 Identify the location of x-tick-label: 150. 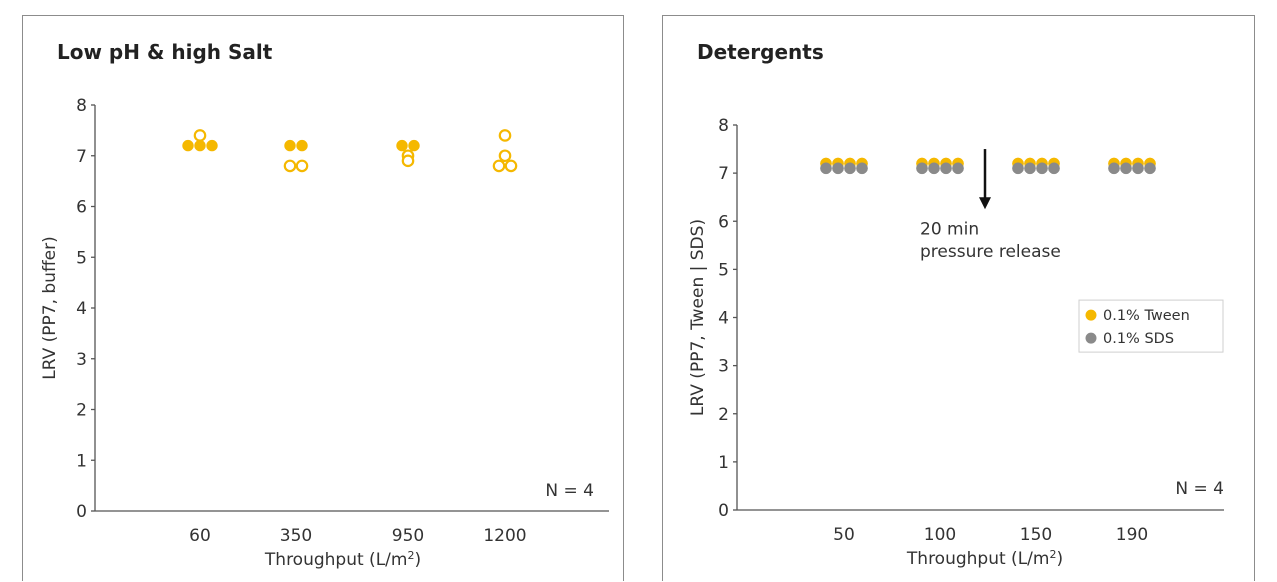
(1036, 535).